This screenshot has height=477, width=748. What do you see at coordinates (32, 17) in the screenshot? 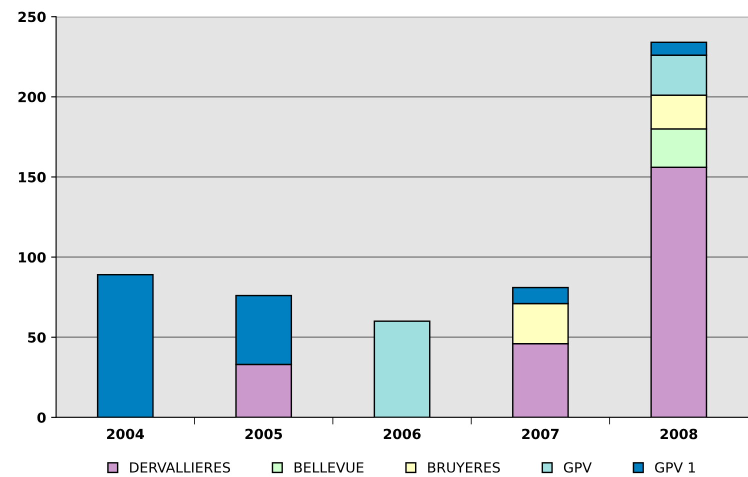
I see `y-tick-label: 250` at bounding box center [32, 17].